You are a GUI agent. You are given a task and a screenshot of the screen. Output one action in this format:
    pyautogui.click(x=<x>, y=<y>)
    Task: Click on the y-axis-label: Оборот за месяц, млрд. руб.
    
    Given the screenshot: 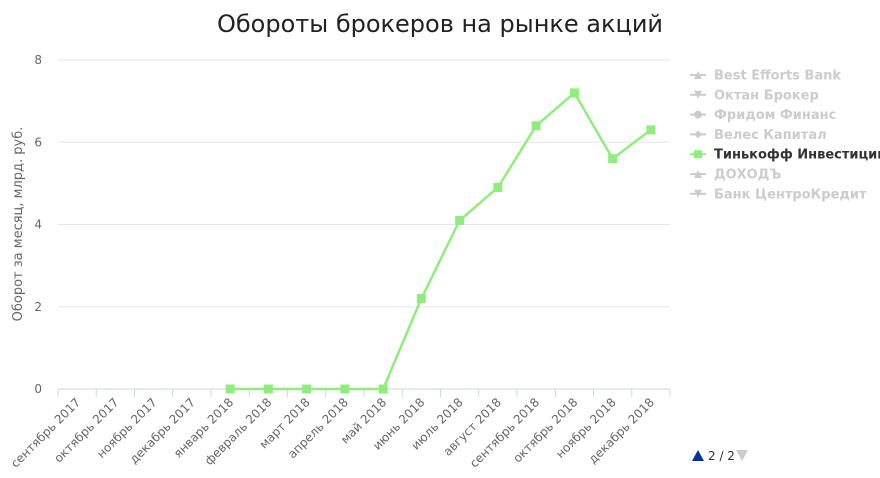 What is the action you would take?
    pyautogui.click(x=18, y=224)
    